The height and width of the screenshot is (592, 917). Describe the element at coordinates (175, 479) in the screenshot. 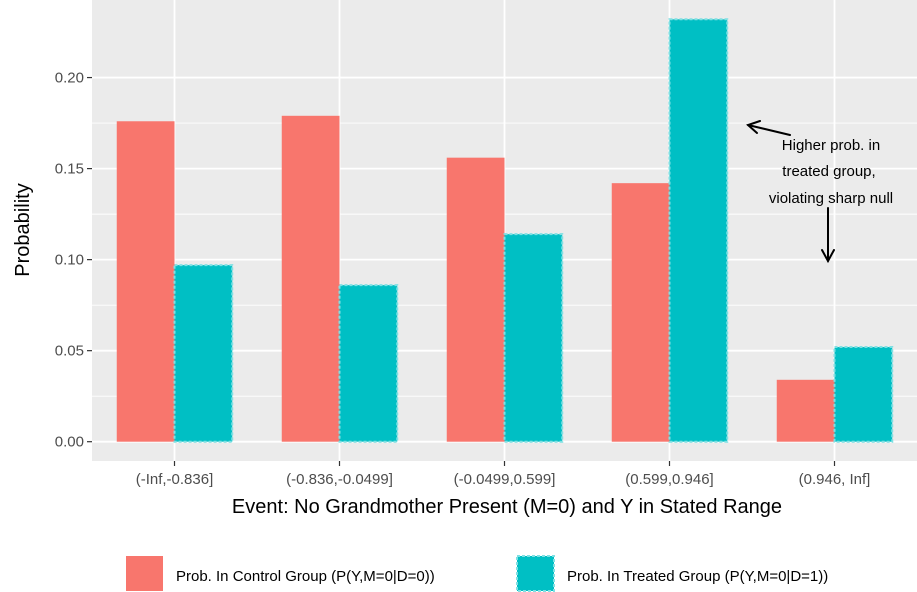

I see `x-tick-label: (-Inf,-0.836]` at that location.